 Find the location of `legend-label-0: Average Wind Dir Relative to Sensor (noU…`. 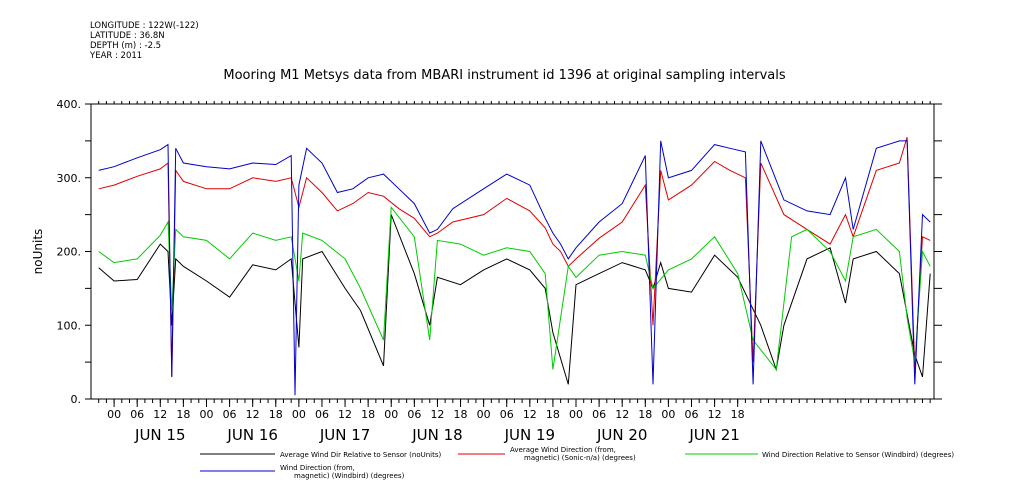

legend-label-0: Average Wind Dir Relative to Sensor (noU… is located at coordinates (360, 455).